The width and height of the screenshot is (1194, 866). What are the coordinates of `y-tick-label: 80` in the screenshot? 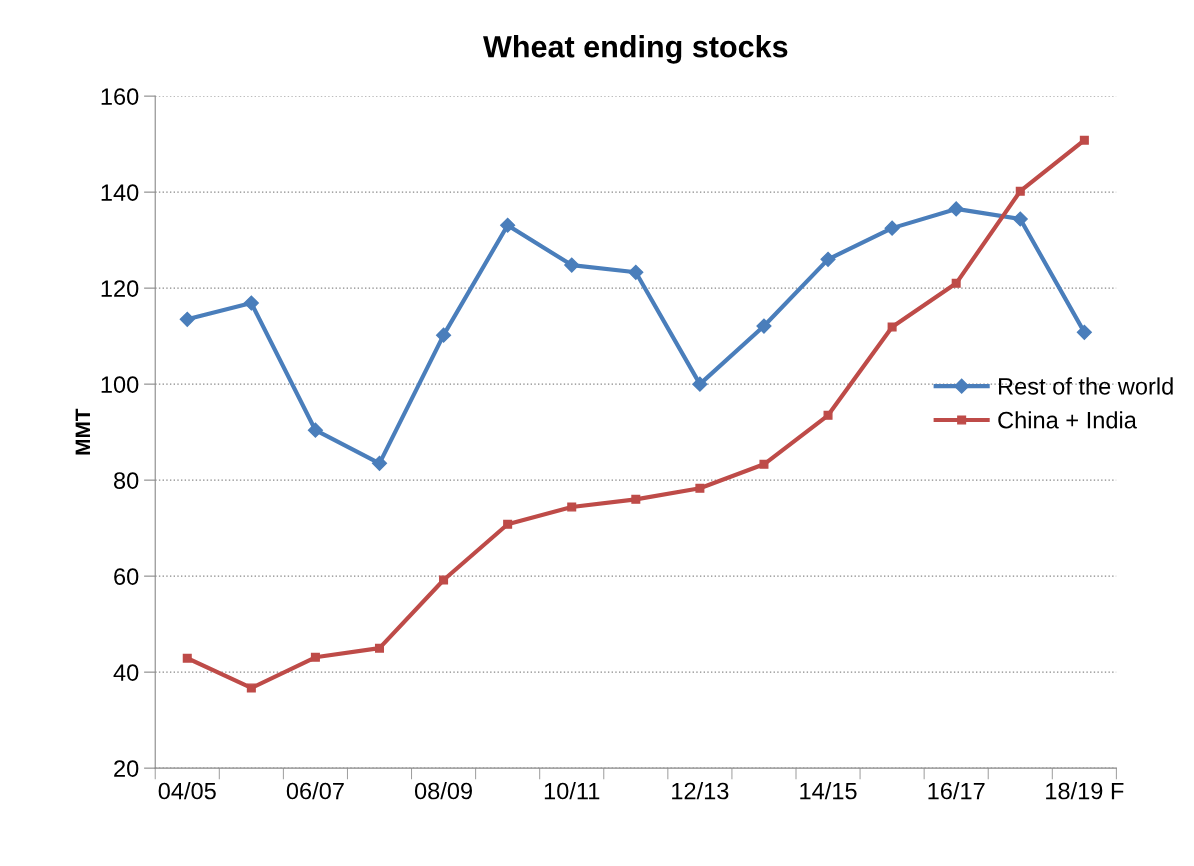 It's located at (126, 480).